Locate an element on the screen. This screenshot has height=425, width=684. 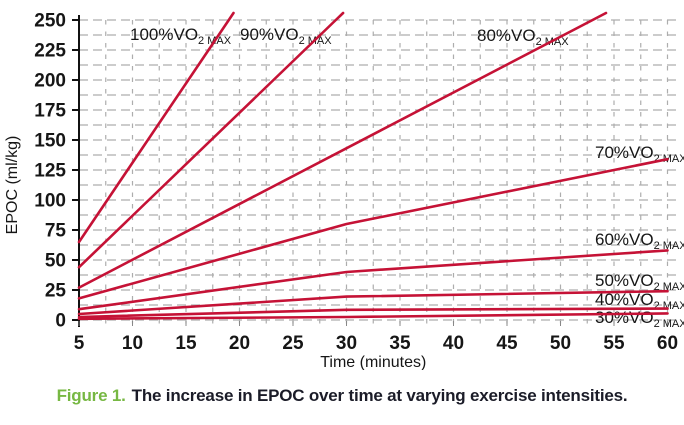
y-tick-label: 125 is located at coordinates (50, 171).